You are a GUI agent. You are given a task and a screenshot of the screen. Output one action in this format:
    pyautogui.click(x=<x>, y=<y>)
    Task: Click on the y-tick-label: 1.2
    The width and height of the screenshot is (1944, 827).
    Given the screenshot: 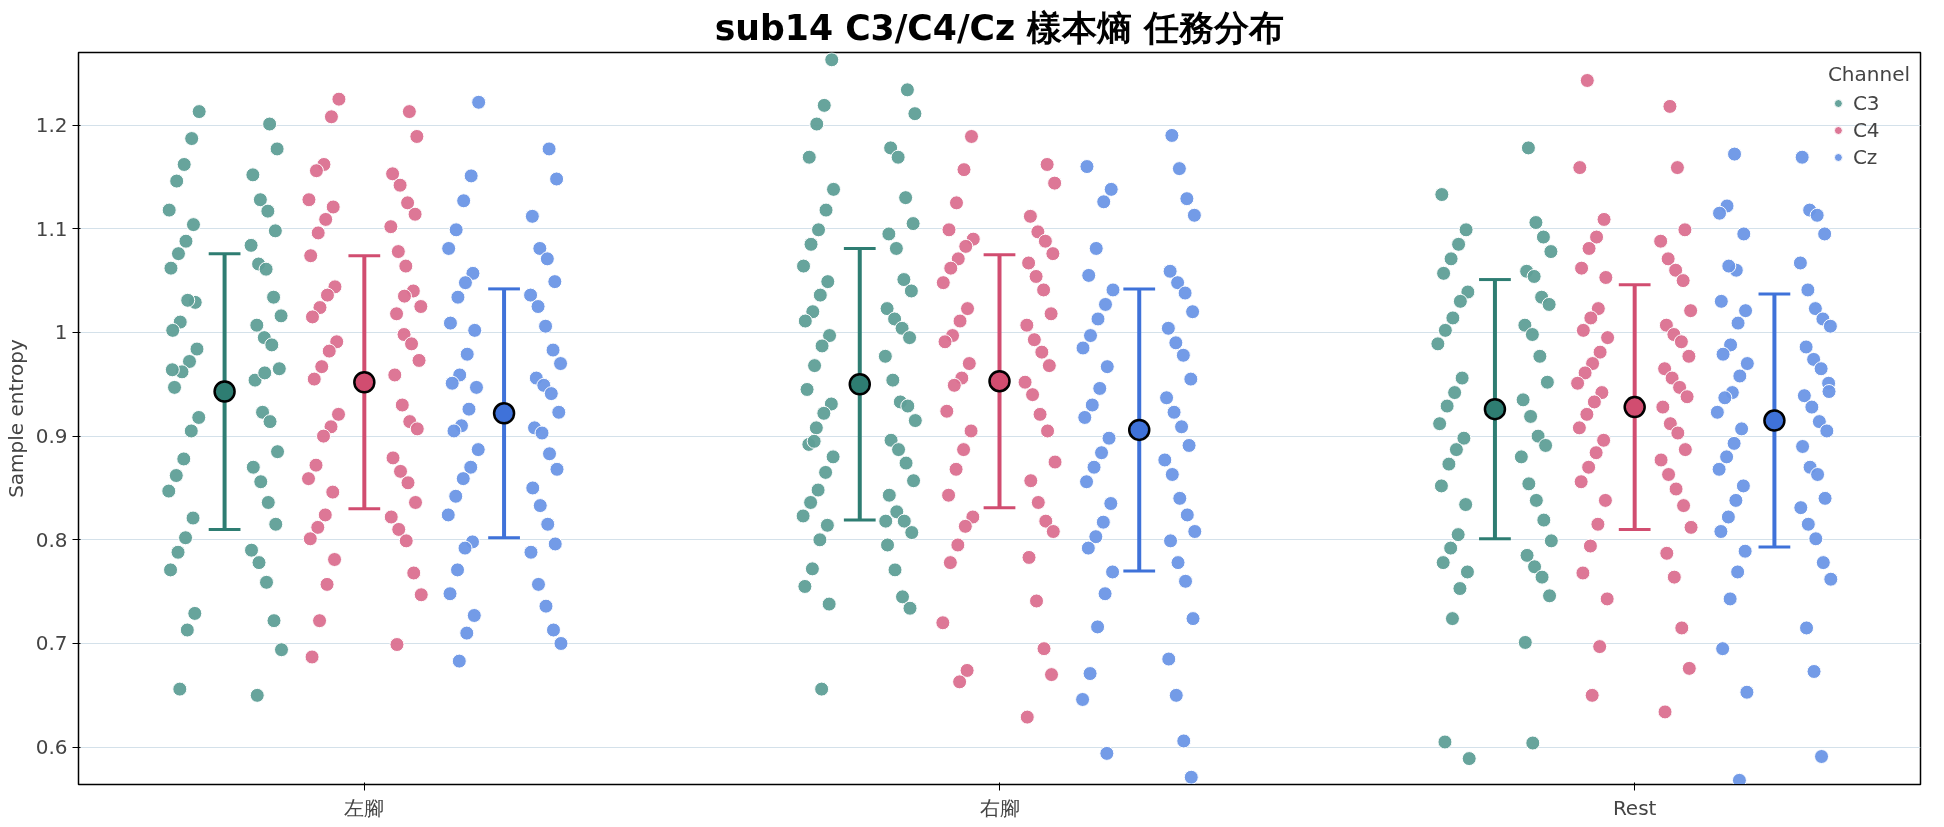 What is the action you would take?
    pyautogui.click(x=51, y=125)
    